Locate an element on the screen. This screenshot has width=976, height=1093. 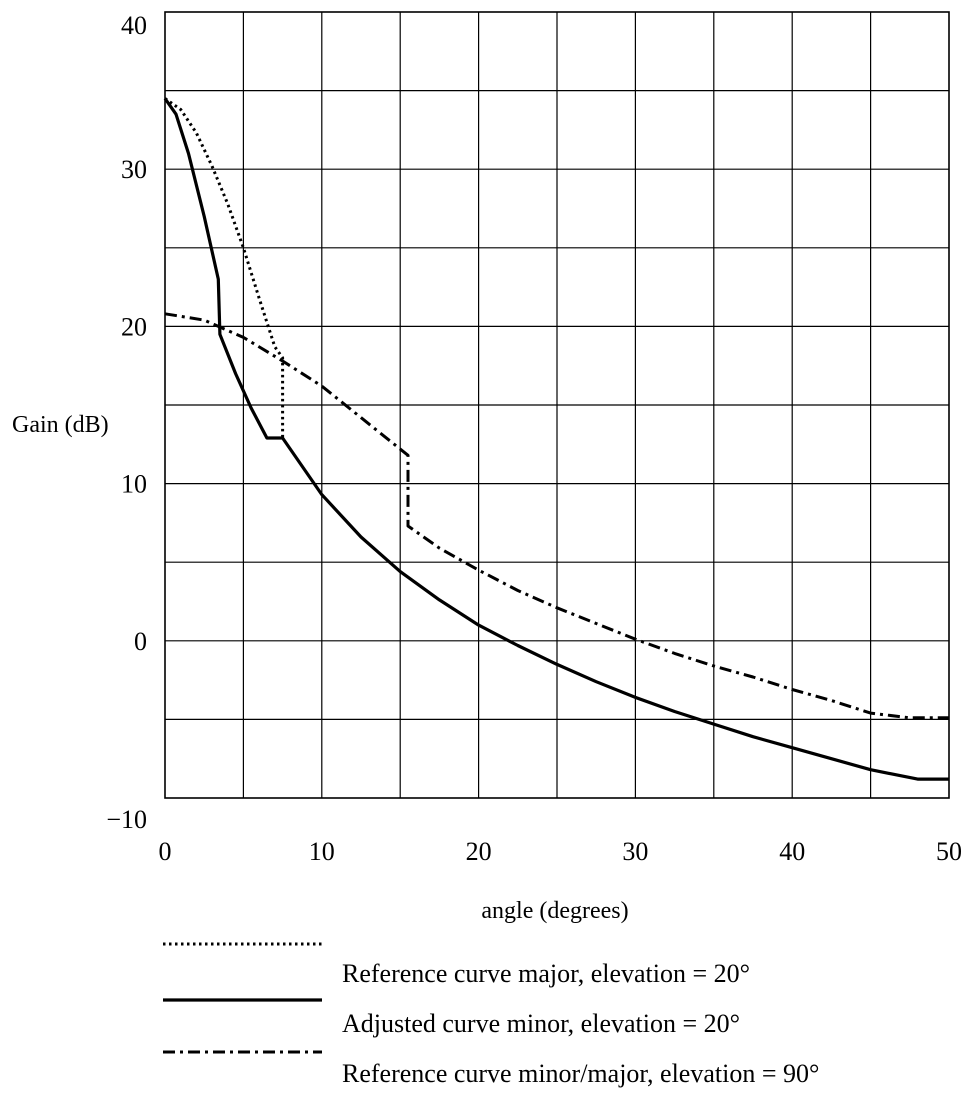
y-tick-label: 40 is located at coordinates (134, 25).